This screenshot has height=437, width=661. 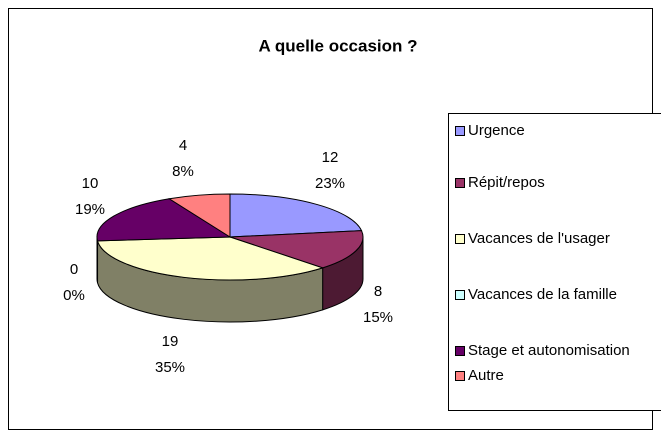 What do you see at coordinates (496, 130) in the screenshot?
I see `legend-label: Urgence` at bounding box center [496, 130].